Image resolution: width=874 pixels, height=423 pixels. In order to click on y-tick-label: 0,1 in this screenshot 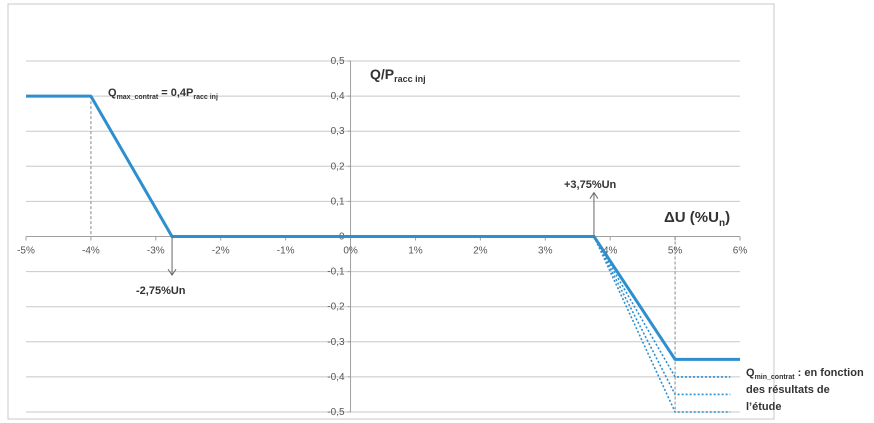, I will do `click(338, 201)`.